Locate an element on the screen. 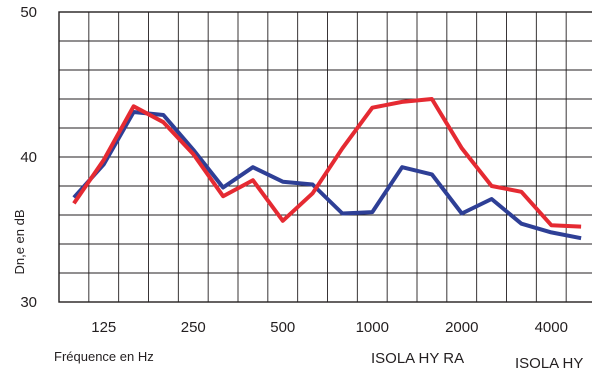 This screenshot has height=371, width=592. y-tick-label: 30 is located at coordinates (28, 302).